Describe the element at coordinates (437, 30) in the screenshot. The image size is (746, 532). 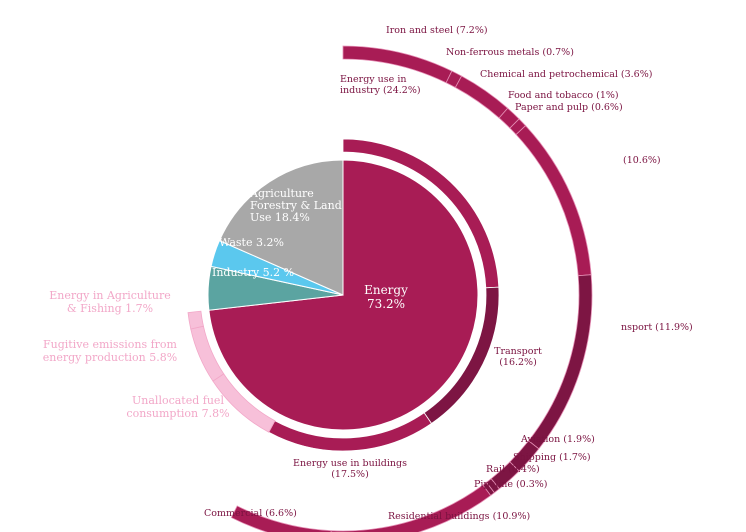
I see `label-iron-and-steel-7-2: Iron and steel (7.2%)` at that location.